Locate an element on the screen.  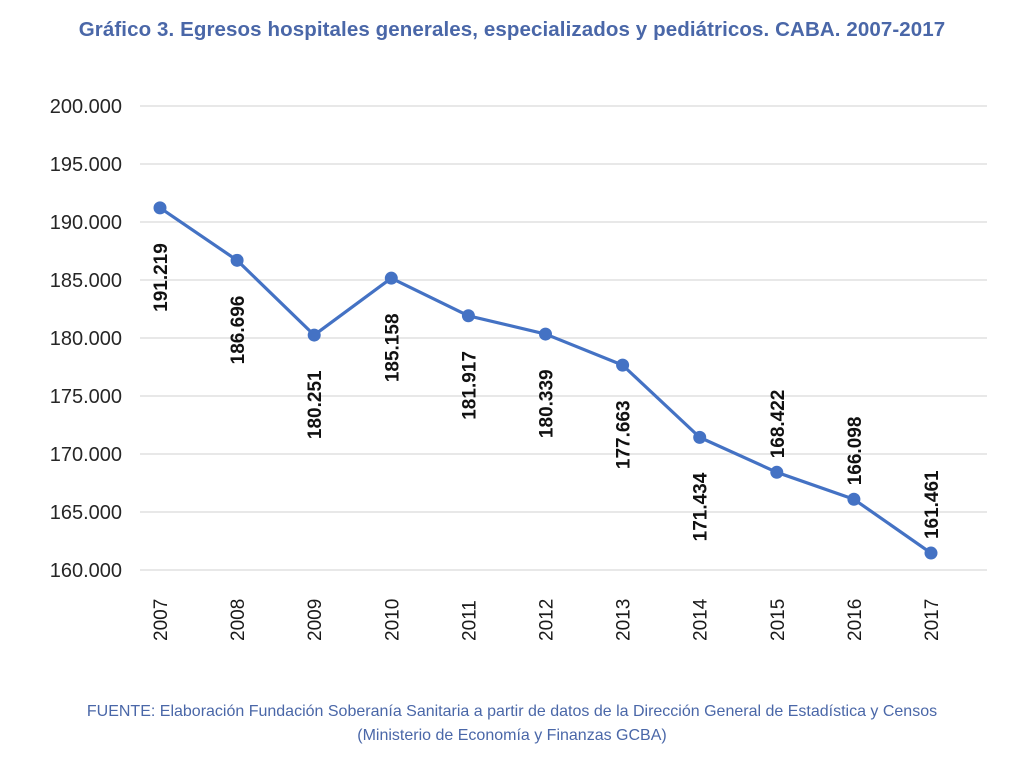
data-label: 177.663 is located at coordinates (624, 434).